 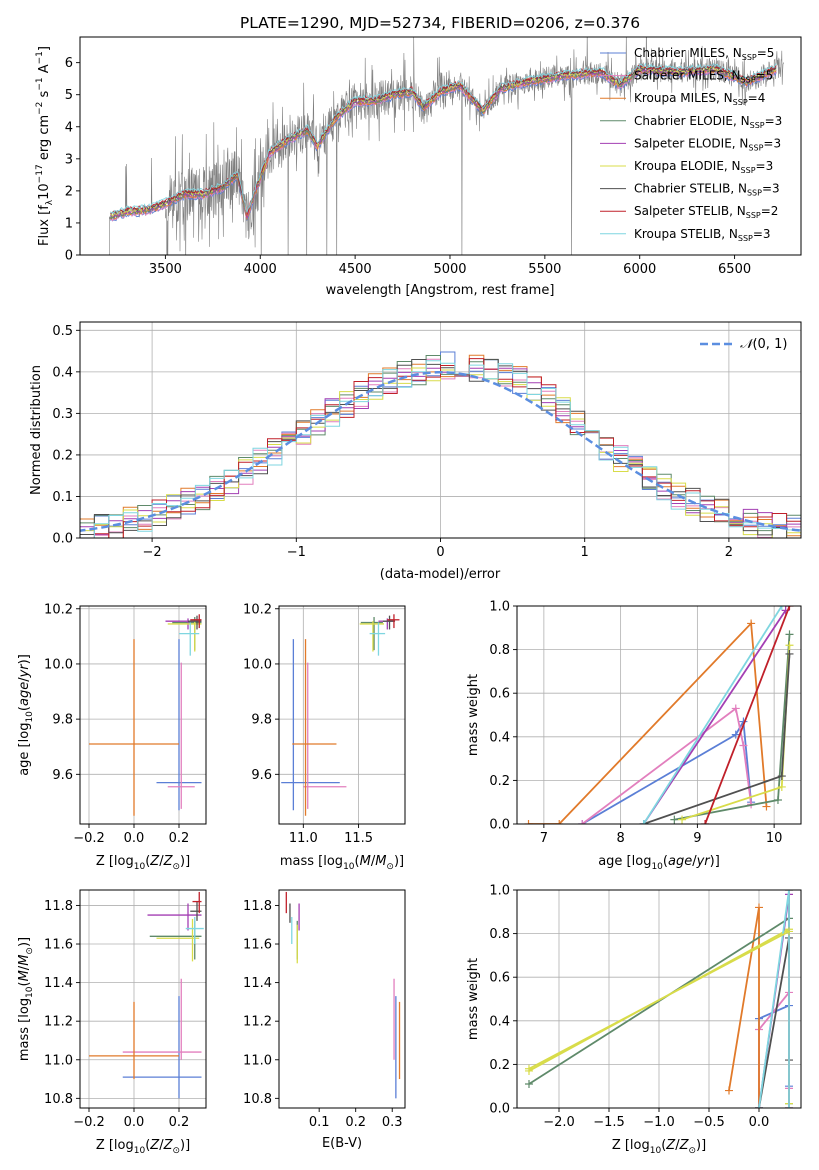 What do you see at coordinates (659, 863) in the screenshot?
I see `mwAge-xlabel: age [log10(age/yr)]` at bounding box center [659, 863].